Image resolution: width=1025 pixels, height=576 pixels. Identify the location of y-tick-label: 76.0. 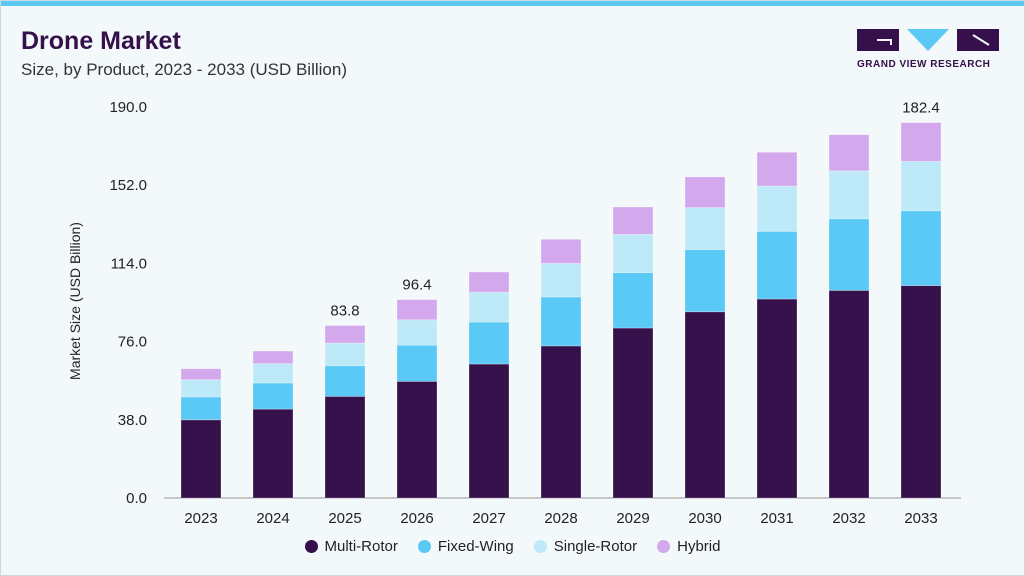
(132, 342).